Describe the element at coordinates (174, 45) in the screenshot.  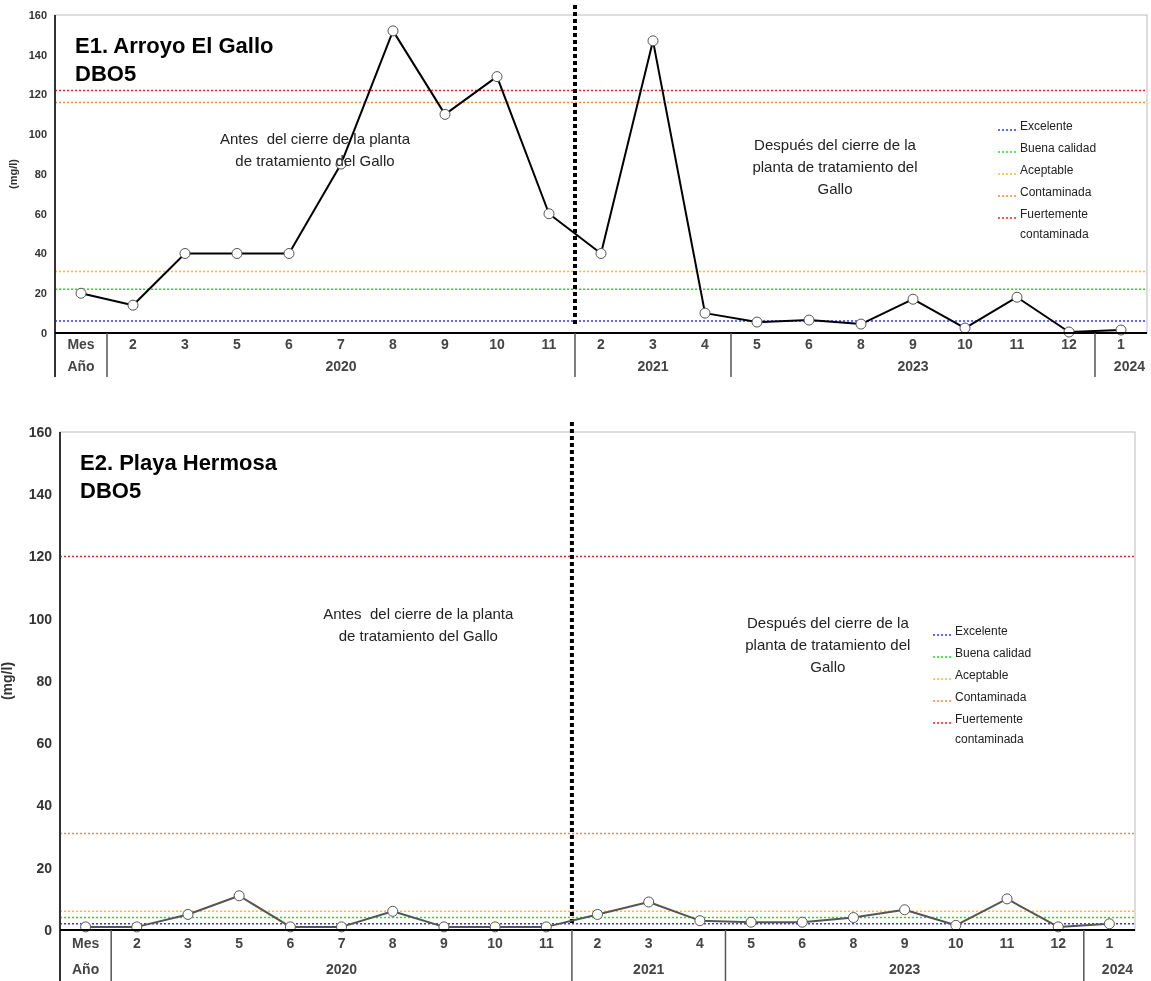
I see `text: E1. Arroyo El Gallo` at that location.